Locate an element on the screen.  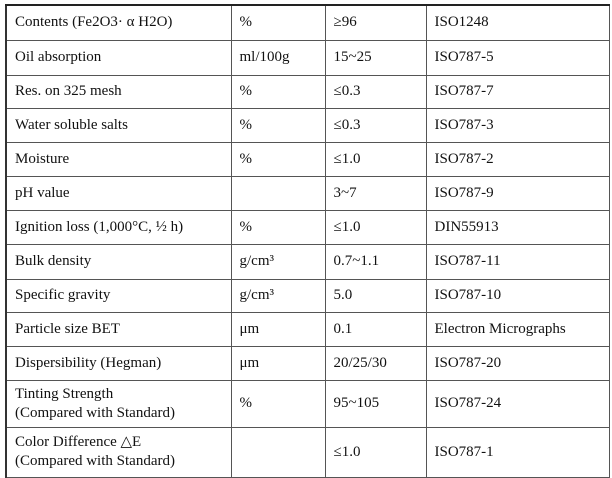
cell-text: 0.1 is located at coordinates (343, 328).